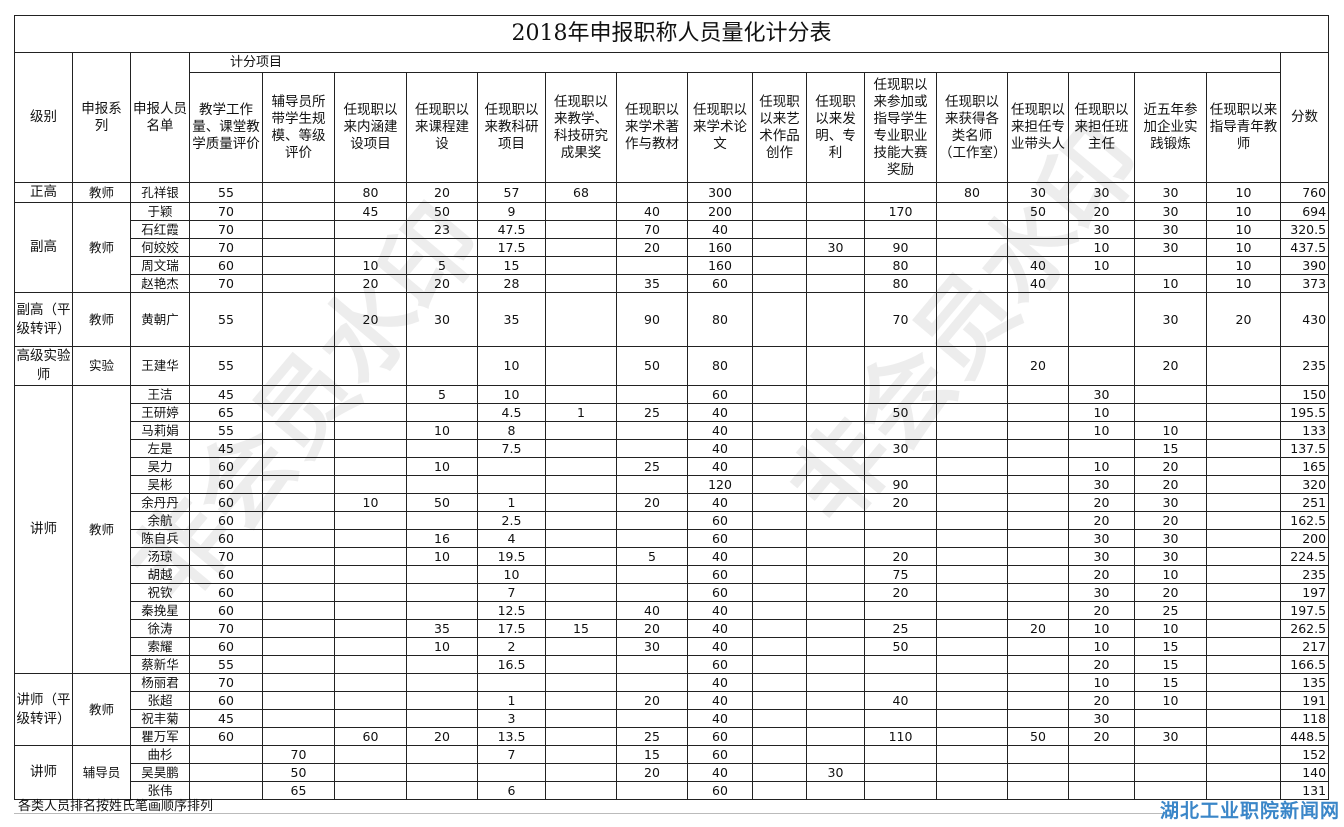  What do you see at coordinates (226, 412) in the screenshot?
I see `score-cell: 65` at bounding box center [226, 412].